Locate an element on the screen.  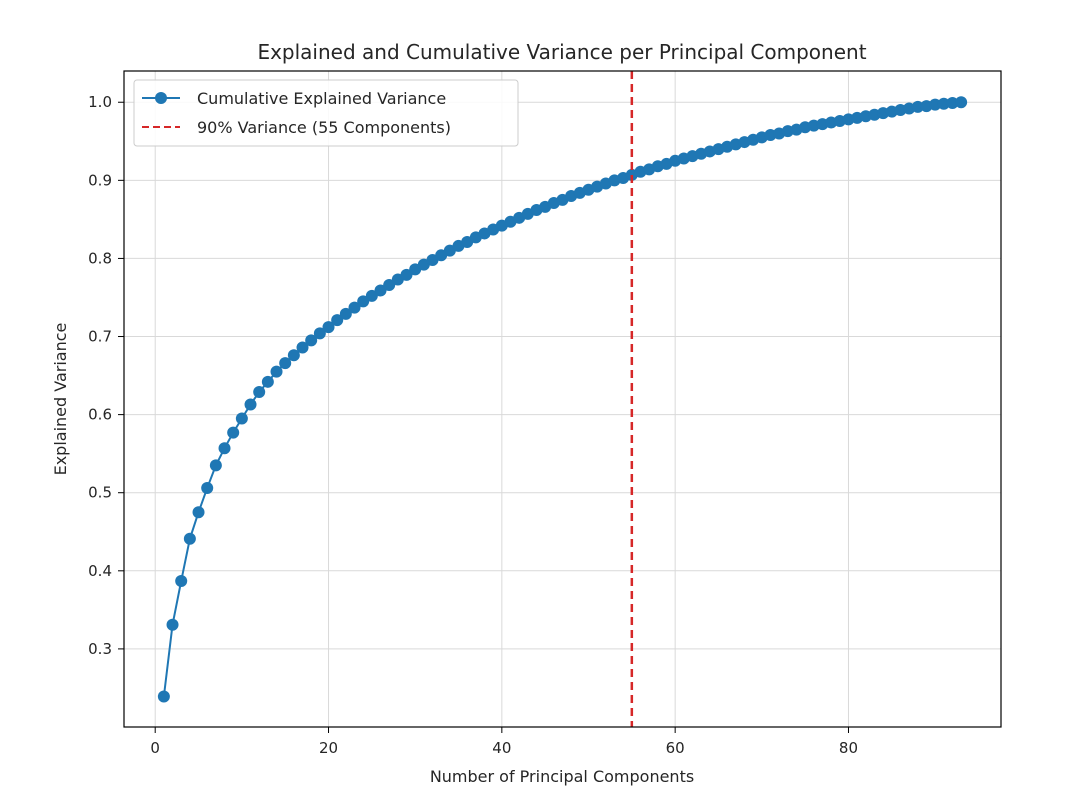
y-tick-label: 0.3 is located at coordinates (100, 649).